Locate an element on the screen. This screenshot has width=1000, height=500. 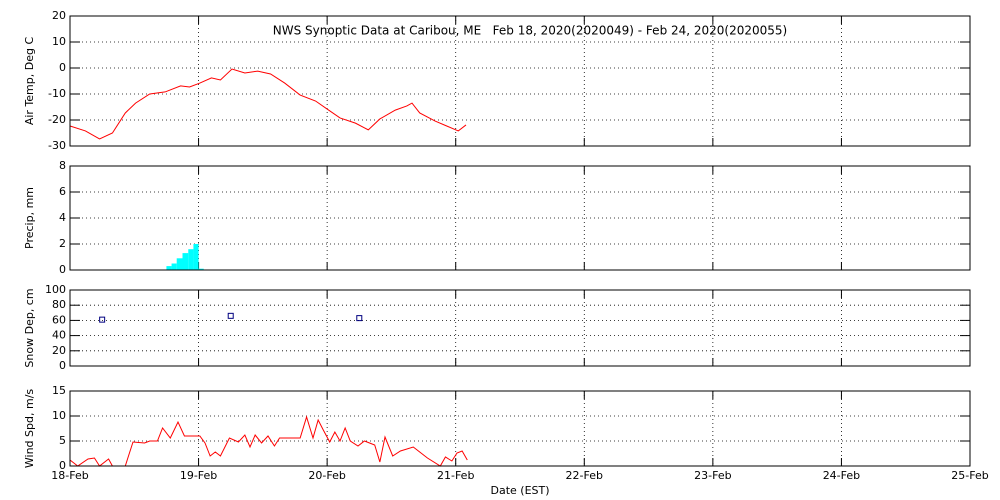
y-axis-label: Snow Dep, cm is located at coordinates (29, 327).